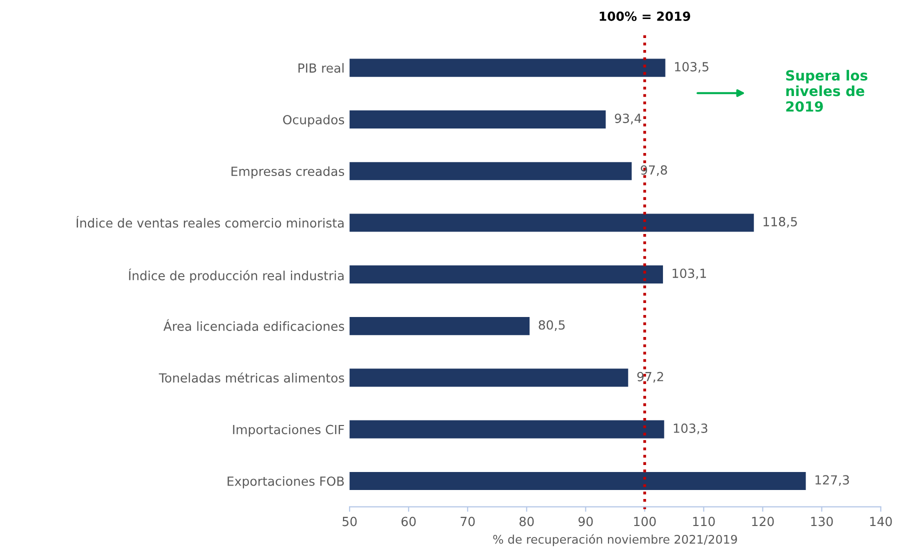  What do you see at coordinates (704, 521) in the screenshot?
I see `x-tick-label: 110` at bounding box center [704, 521].